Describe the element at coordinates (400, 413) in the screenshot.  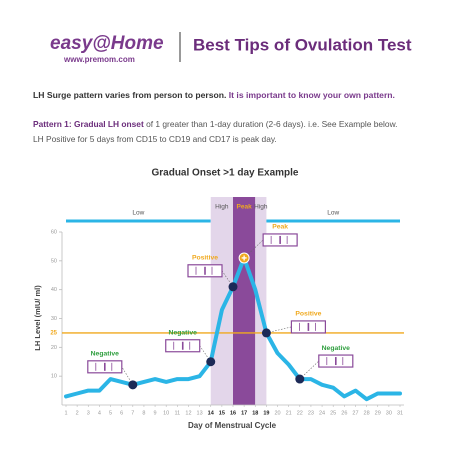
I see `x-tick-label: 31` at that location.